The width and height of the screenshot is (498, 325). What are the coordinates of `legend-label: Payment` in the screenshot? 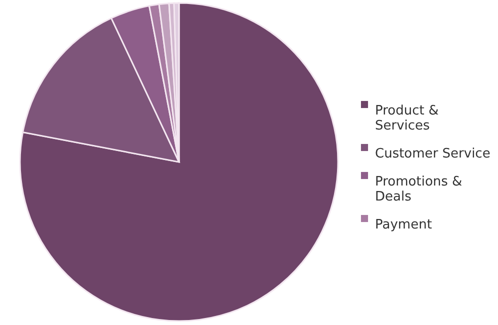 It's located at (403, 225).